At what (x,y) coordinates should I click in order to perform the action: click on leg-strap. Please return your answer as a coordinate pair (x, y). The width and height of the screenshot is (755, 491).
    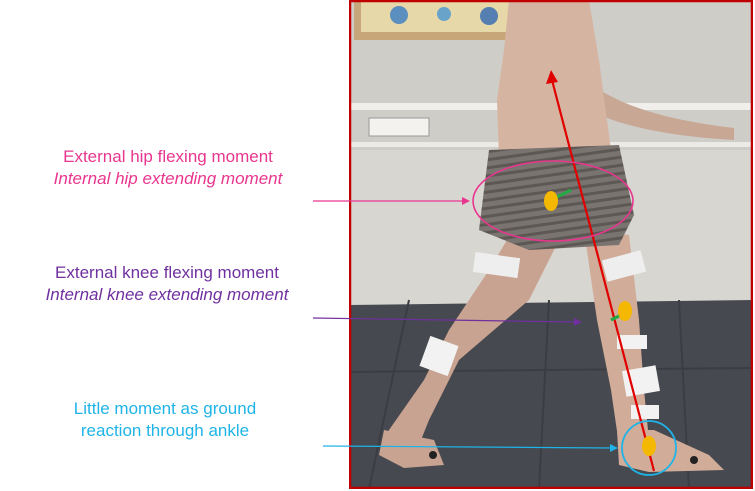
    Looking at the image, I should click on (496, 265).